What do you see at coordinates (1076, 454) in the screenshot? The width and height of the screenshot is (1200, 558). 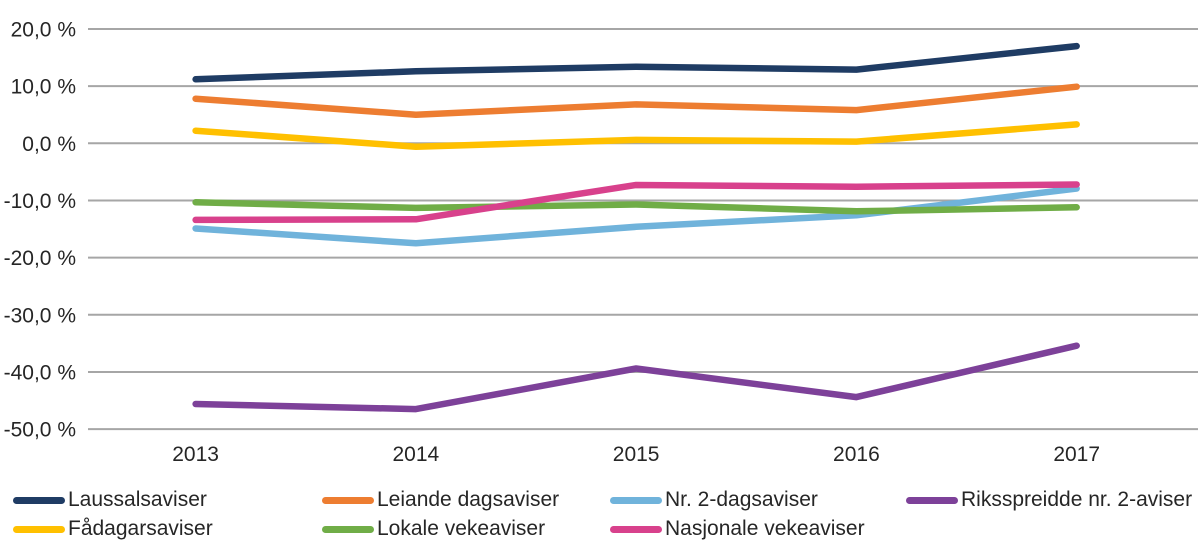 I see `x-axis-tick-label: 2017` at bounding box center [1076, 454].